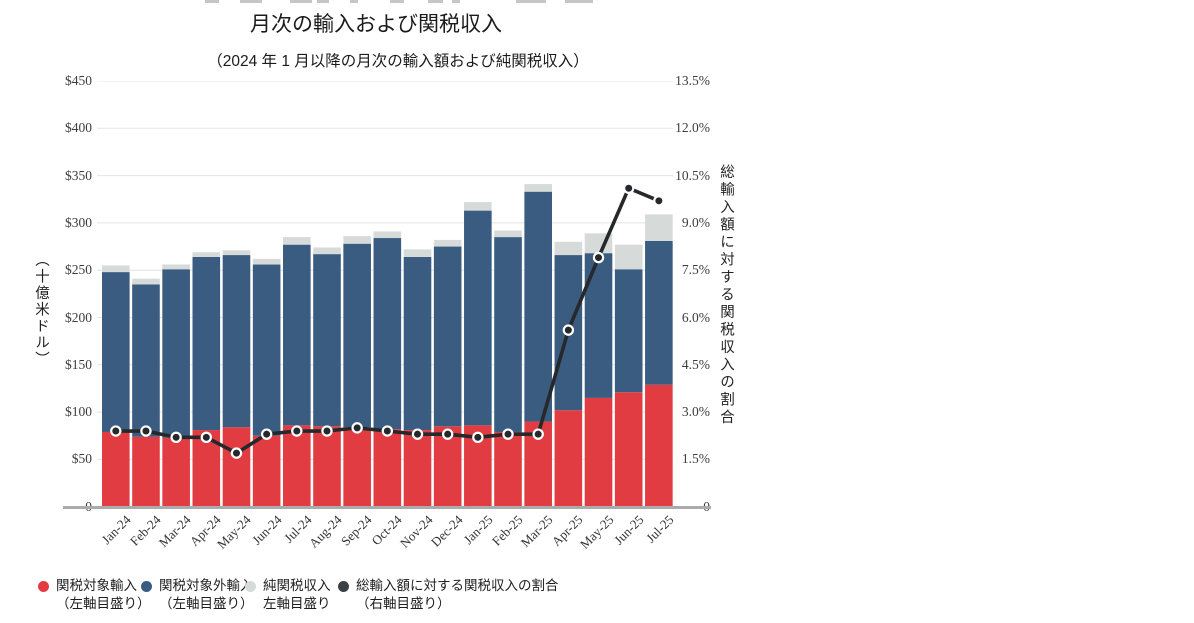  I want to click on legend-label: 関税対象外輸入 （左軸目盛り）, so click(206, 594).